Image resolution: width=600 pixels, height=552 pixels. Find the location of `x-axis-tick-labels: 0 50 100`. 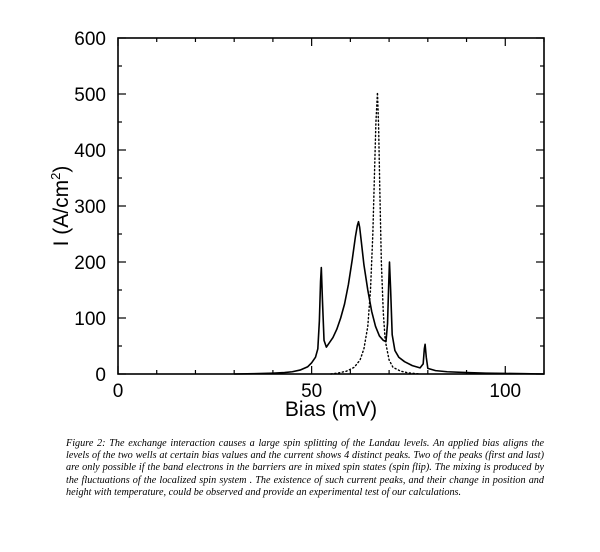

x-axis-tick-labels: 0 50 100 is located at coordinates (317, 391).